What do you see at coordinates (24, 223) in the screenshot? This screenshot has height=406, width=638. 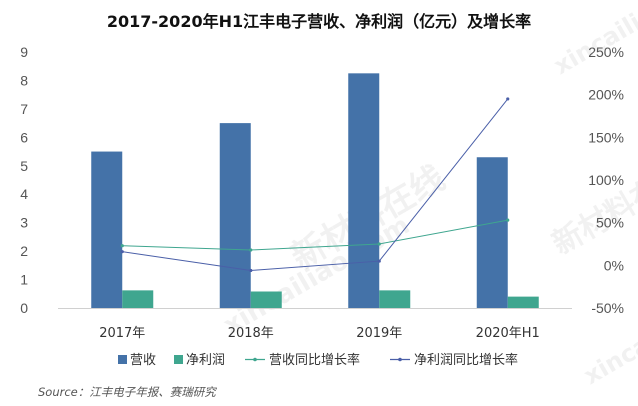 I see `y-left-tick-label: 3` at bounding box center [24, 223].